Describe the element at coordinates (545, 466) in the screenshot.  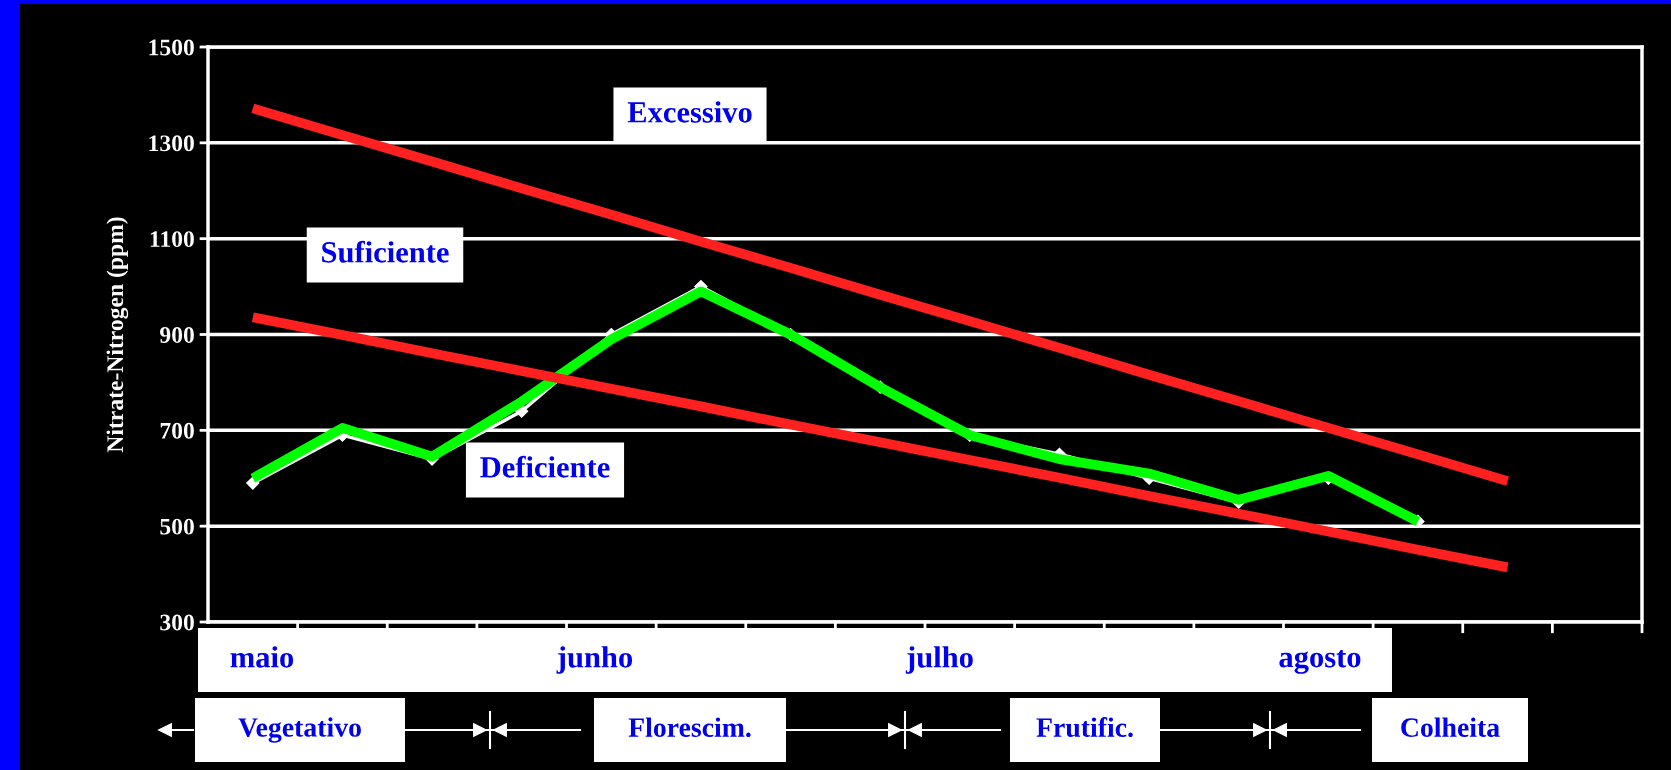
I see `annotation: Deficiente` at that location.